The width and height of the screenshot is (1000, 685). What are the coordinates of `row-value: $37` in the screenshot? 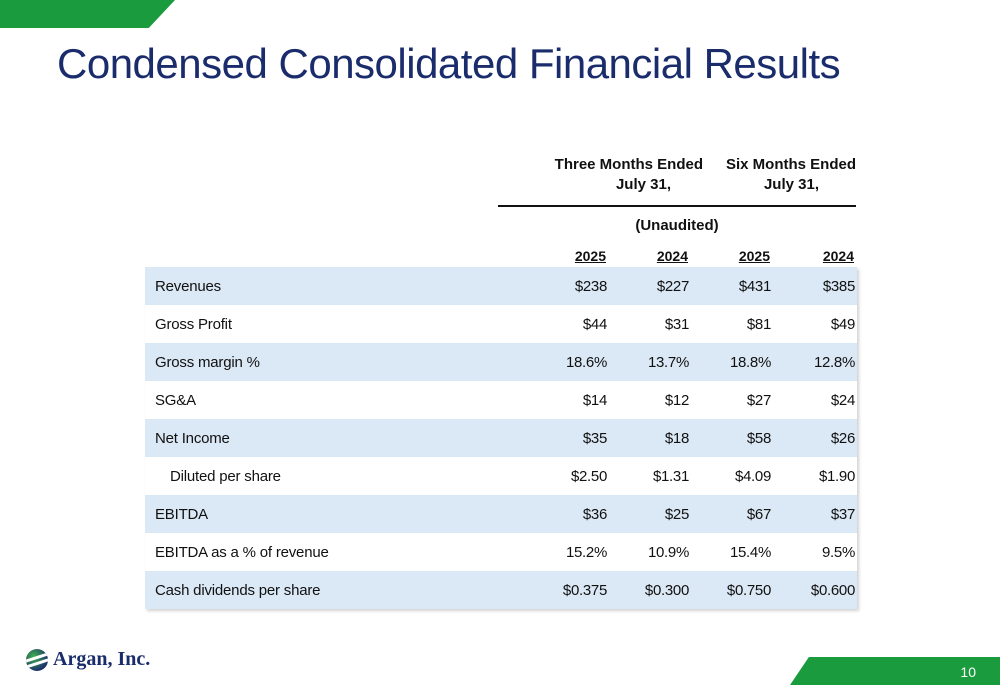 It's located at (842, 514).